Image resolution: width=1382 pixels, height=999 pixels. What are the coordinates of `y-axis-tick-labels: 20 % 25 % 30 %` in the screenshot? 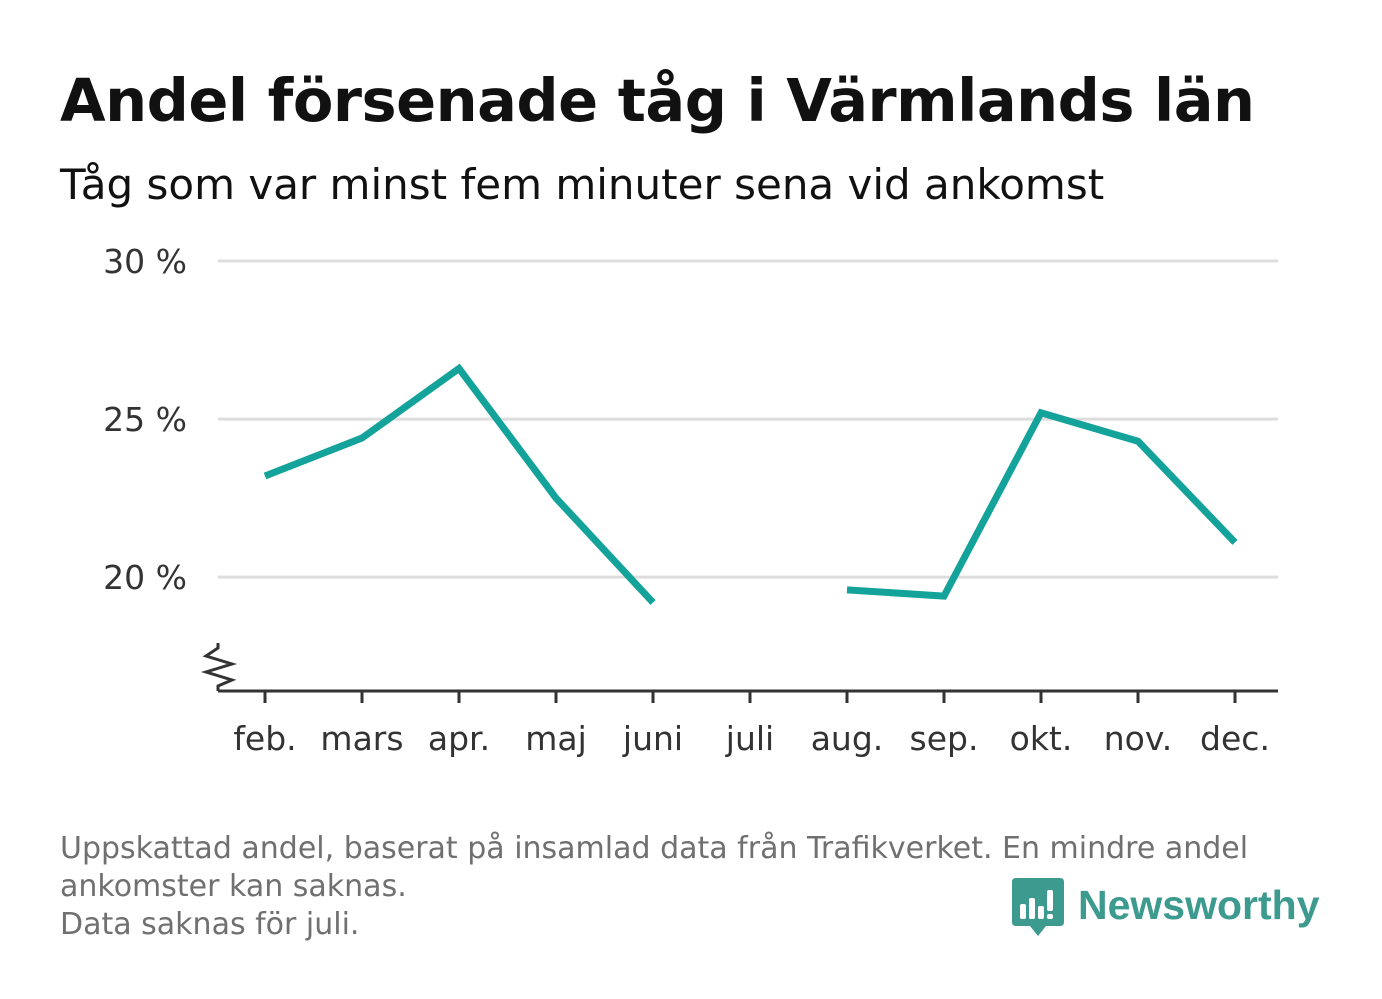 It's located at (145, 419).